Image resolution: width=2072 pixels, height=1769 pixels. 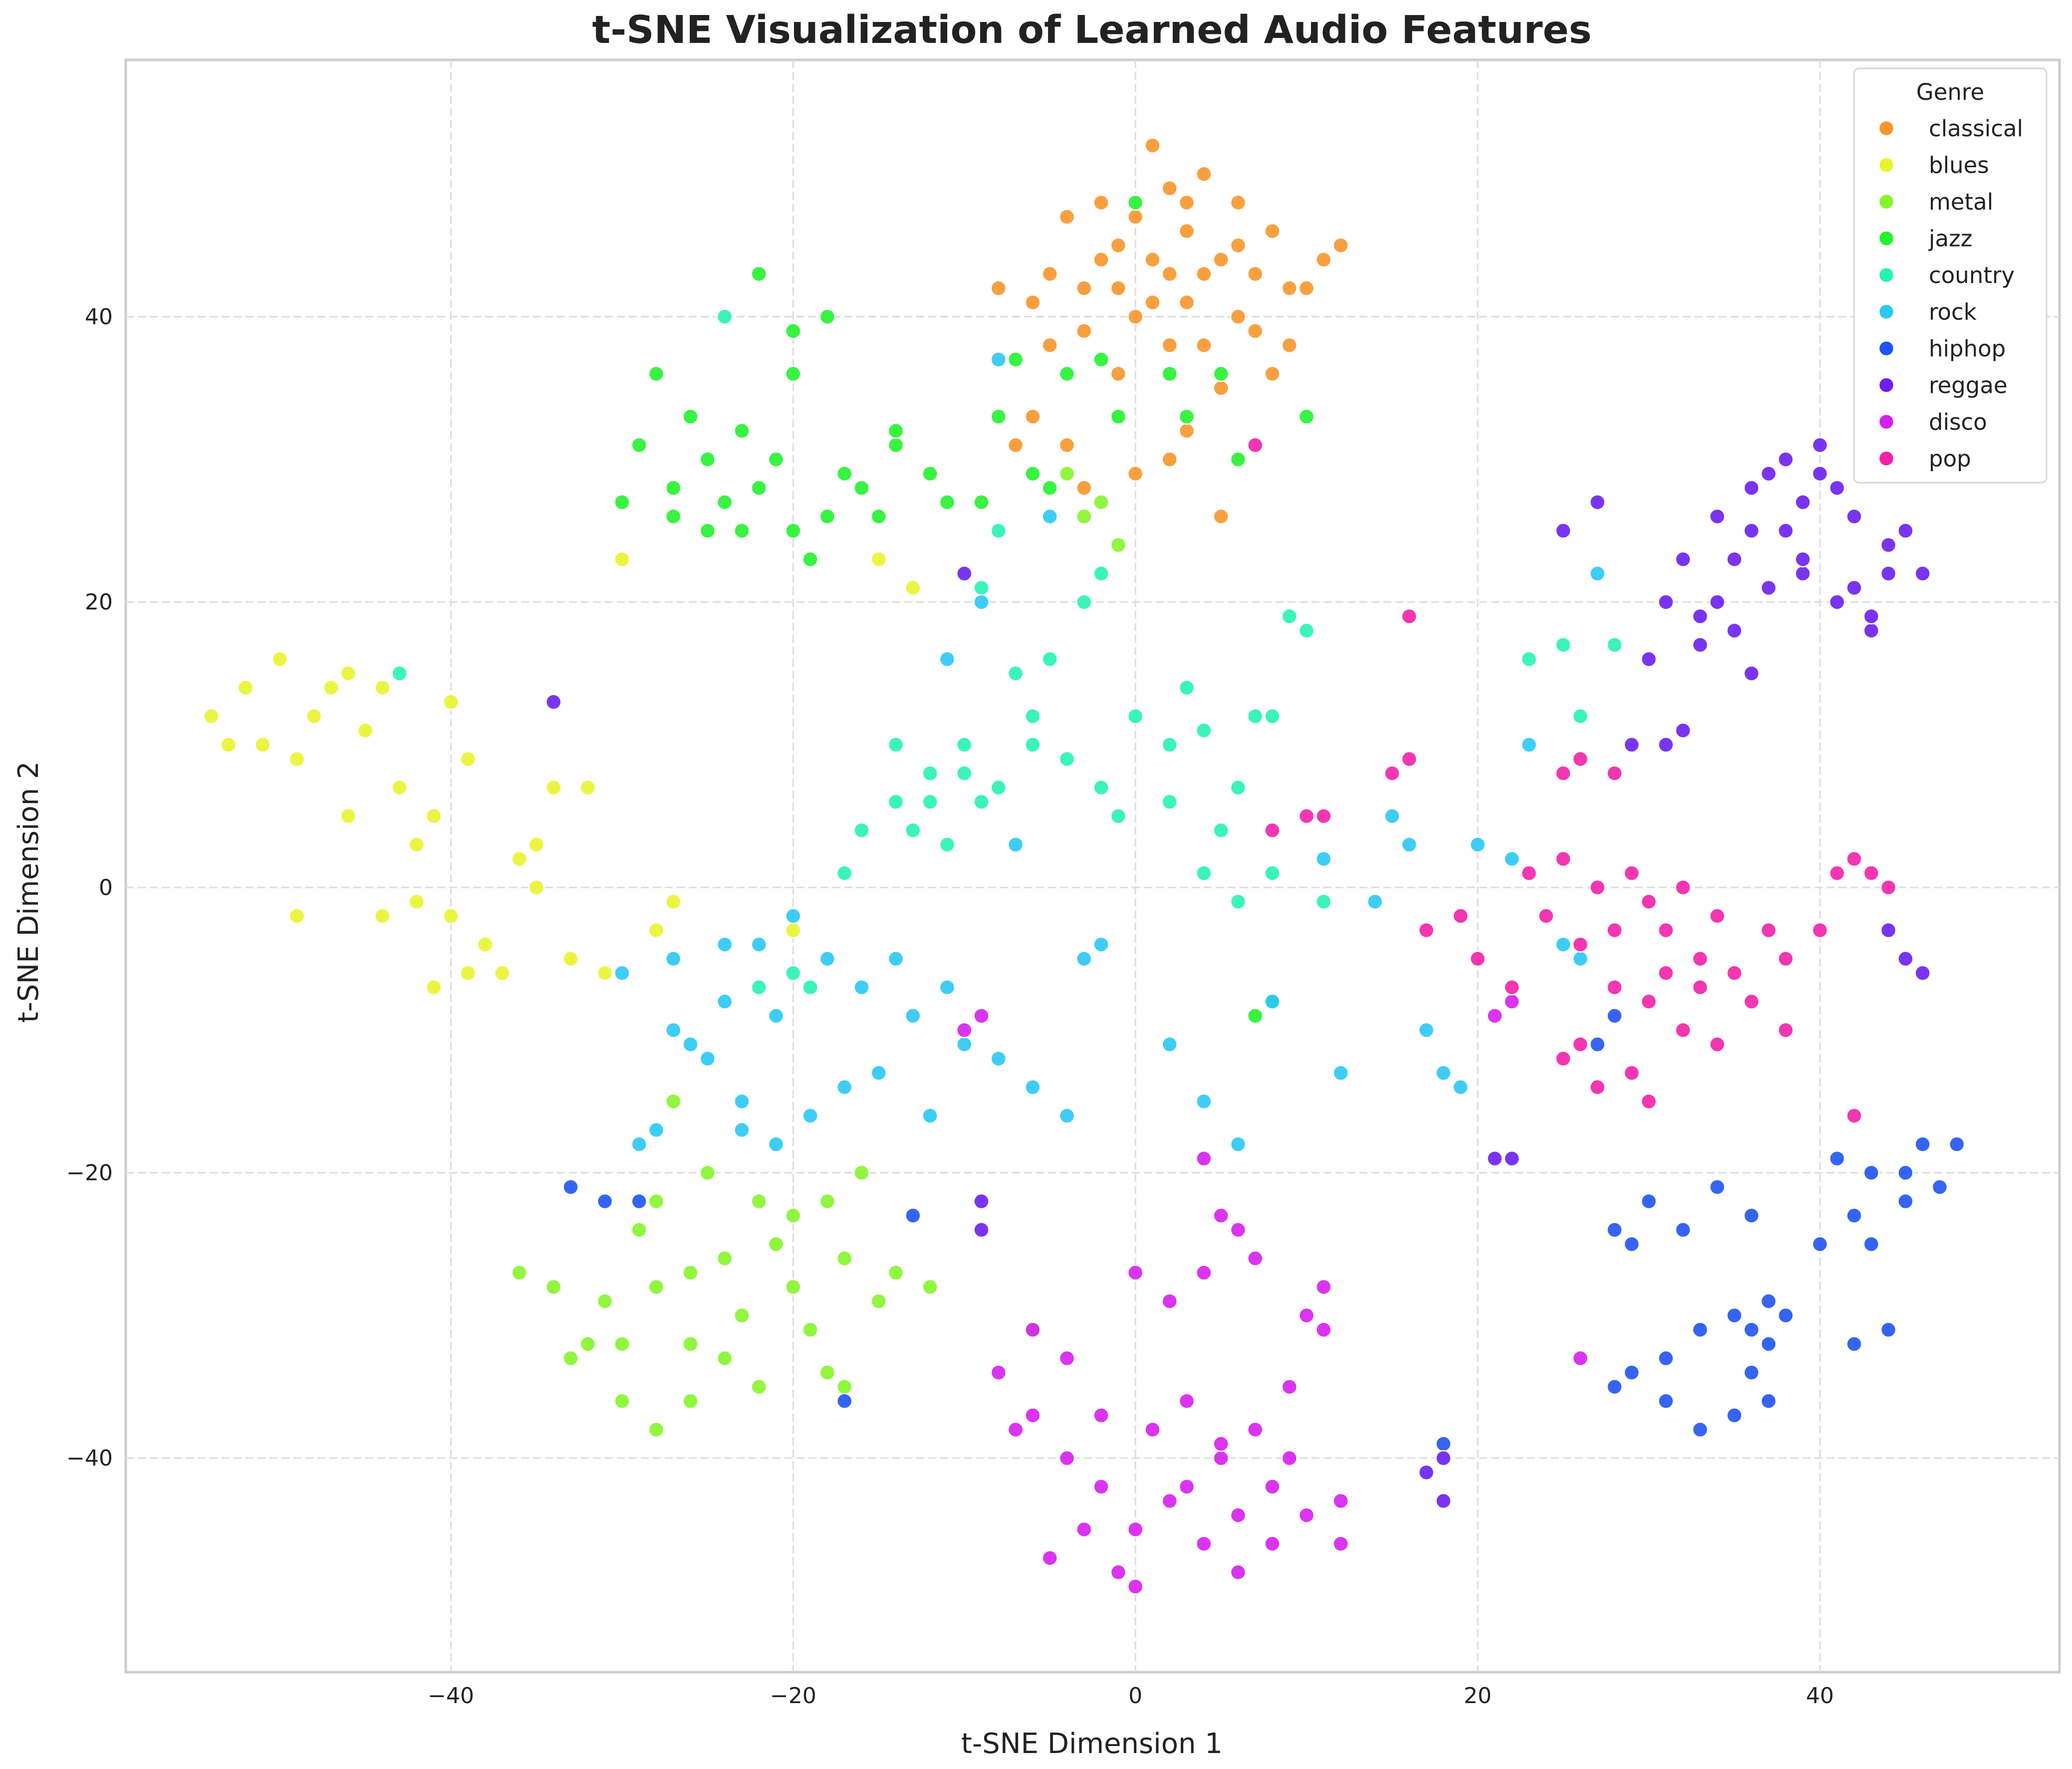 I want to click on legend-marker-classical, so click(x=1887, y=128).